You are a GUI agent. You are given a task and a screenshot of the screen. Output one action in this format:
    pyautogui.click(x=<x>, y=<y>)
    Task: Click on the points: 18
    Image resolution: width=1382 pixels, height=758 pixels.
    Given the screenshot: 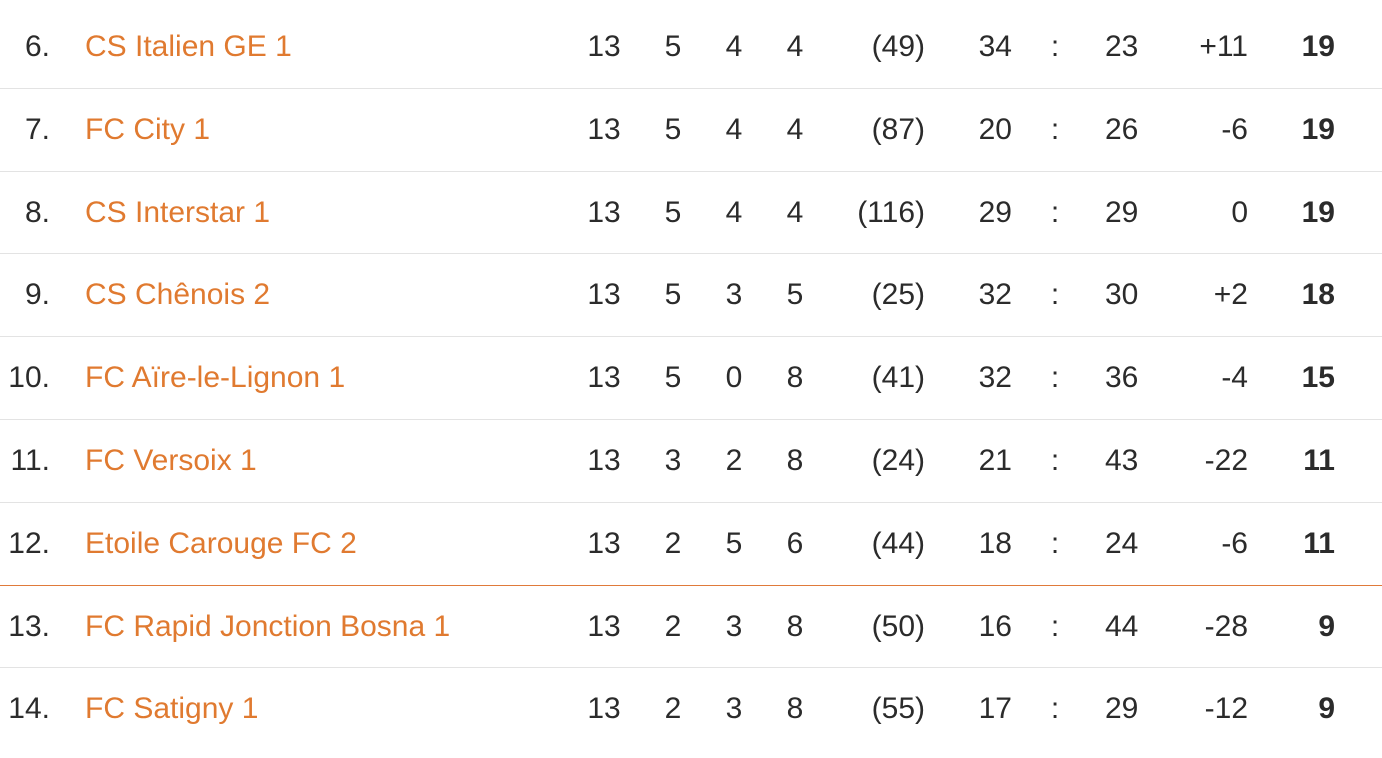 What is the action you would take?
    pyautogui.click(x=1318, y=295)
    